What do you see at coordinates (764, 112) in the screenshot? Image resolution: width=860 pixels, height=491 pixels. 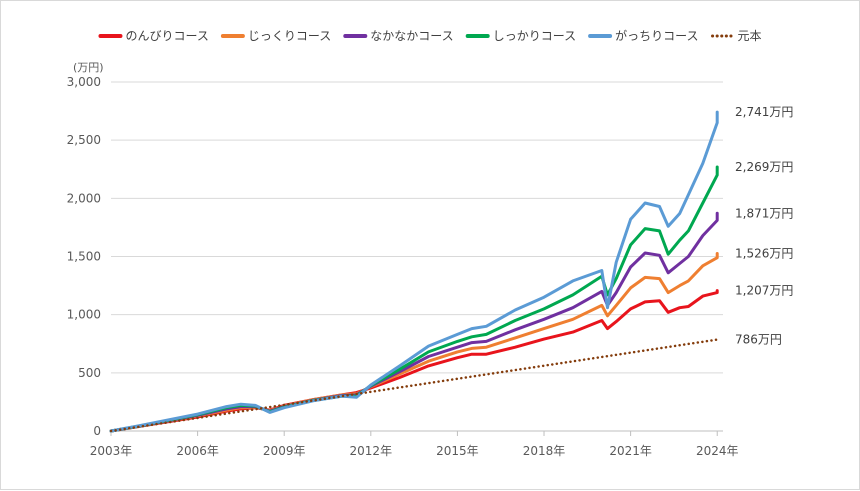 I see `end-label-4: 2,741万円` at bounding box center [764, 112].